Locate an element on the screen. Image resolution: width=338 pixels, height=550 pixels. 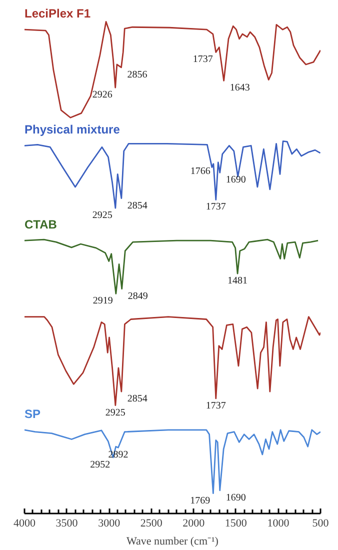
series-label: CTAB is located at coordinates (41, 225).